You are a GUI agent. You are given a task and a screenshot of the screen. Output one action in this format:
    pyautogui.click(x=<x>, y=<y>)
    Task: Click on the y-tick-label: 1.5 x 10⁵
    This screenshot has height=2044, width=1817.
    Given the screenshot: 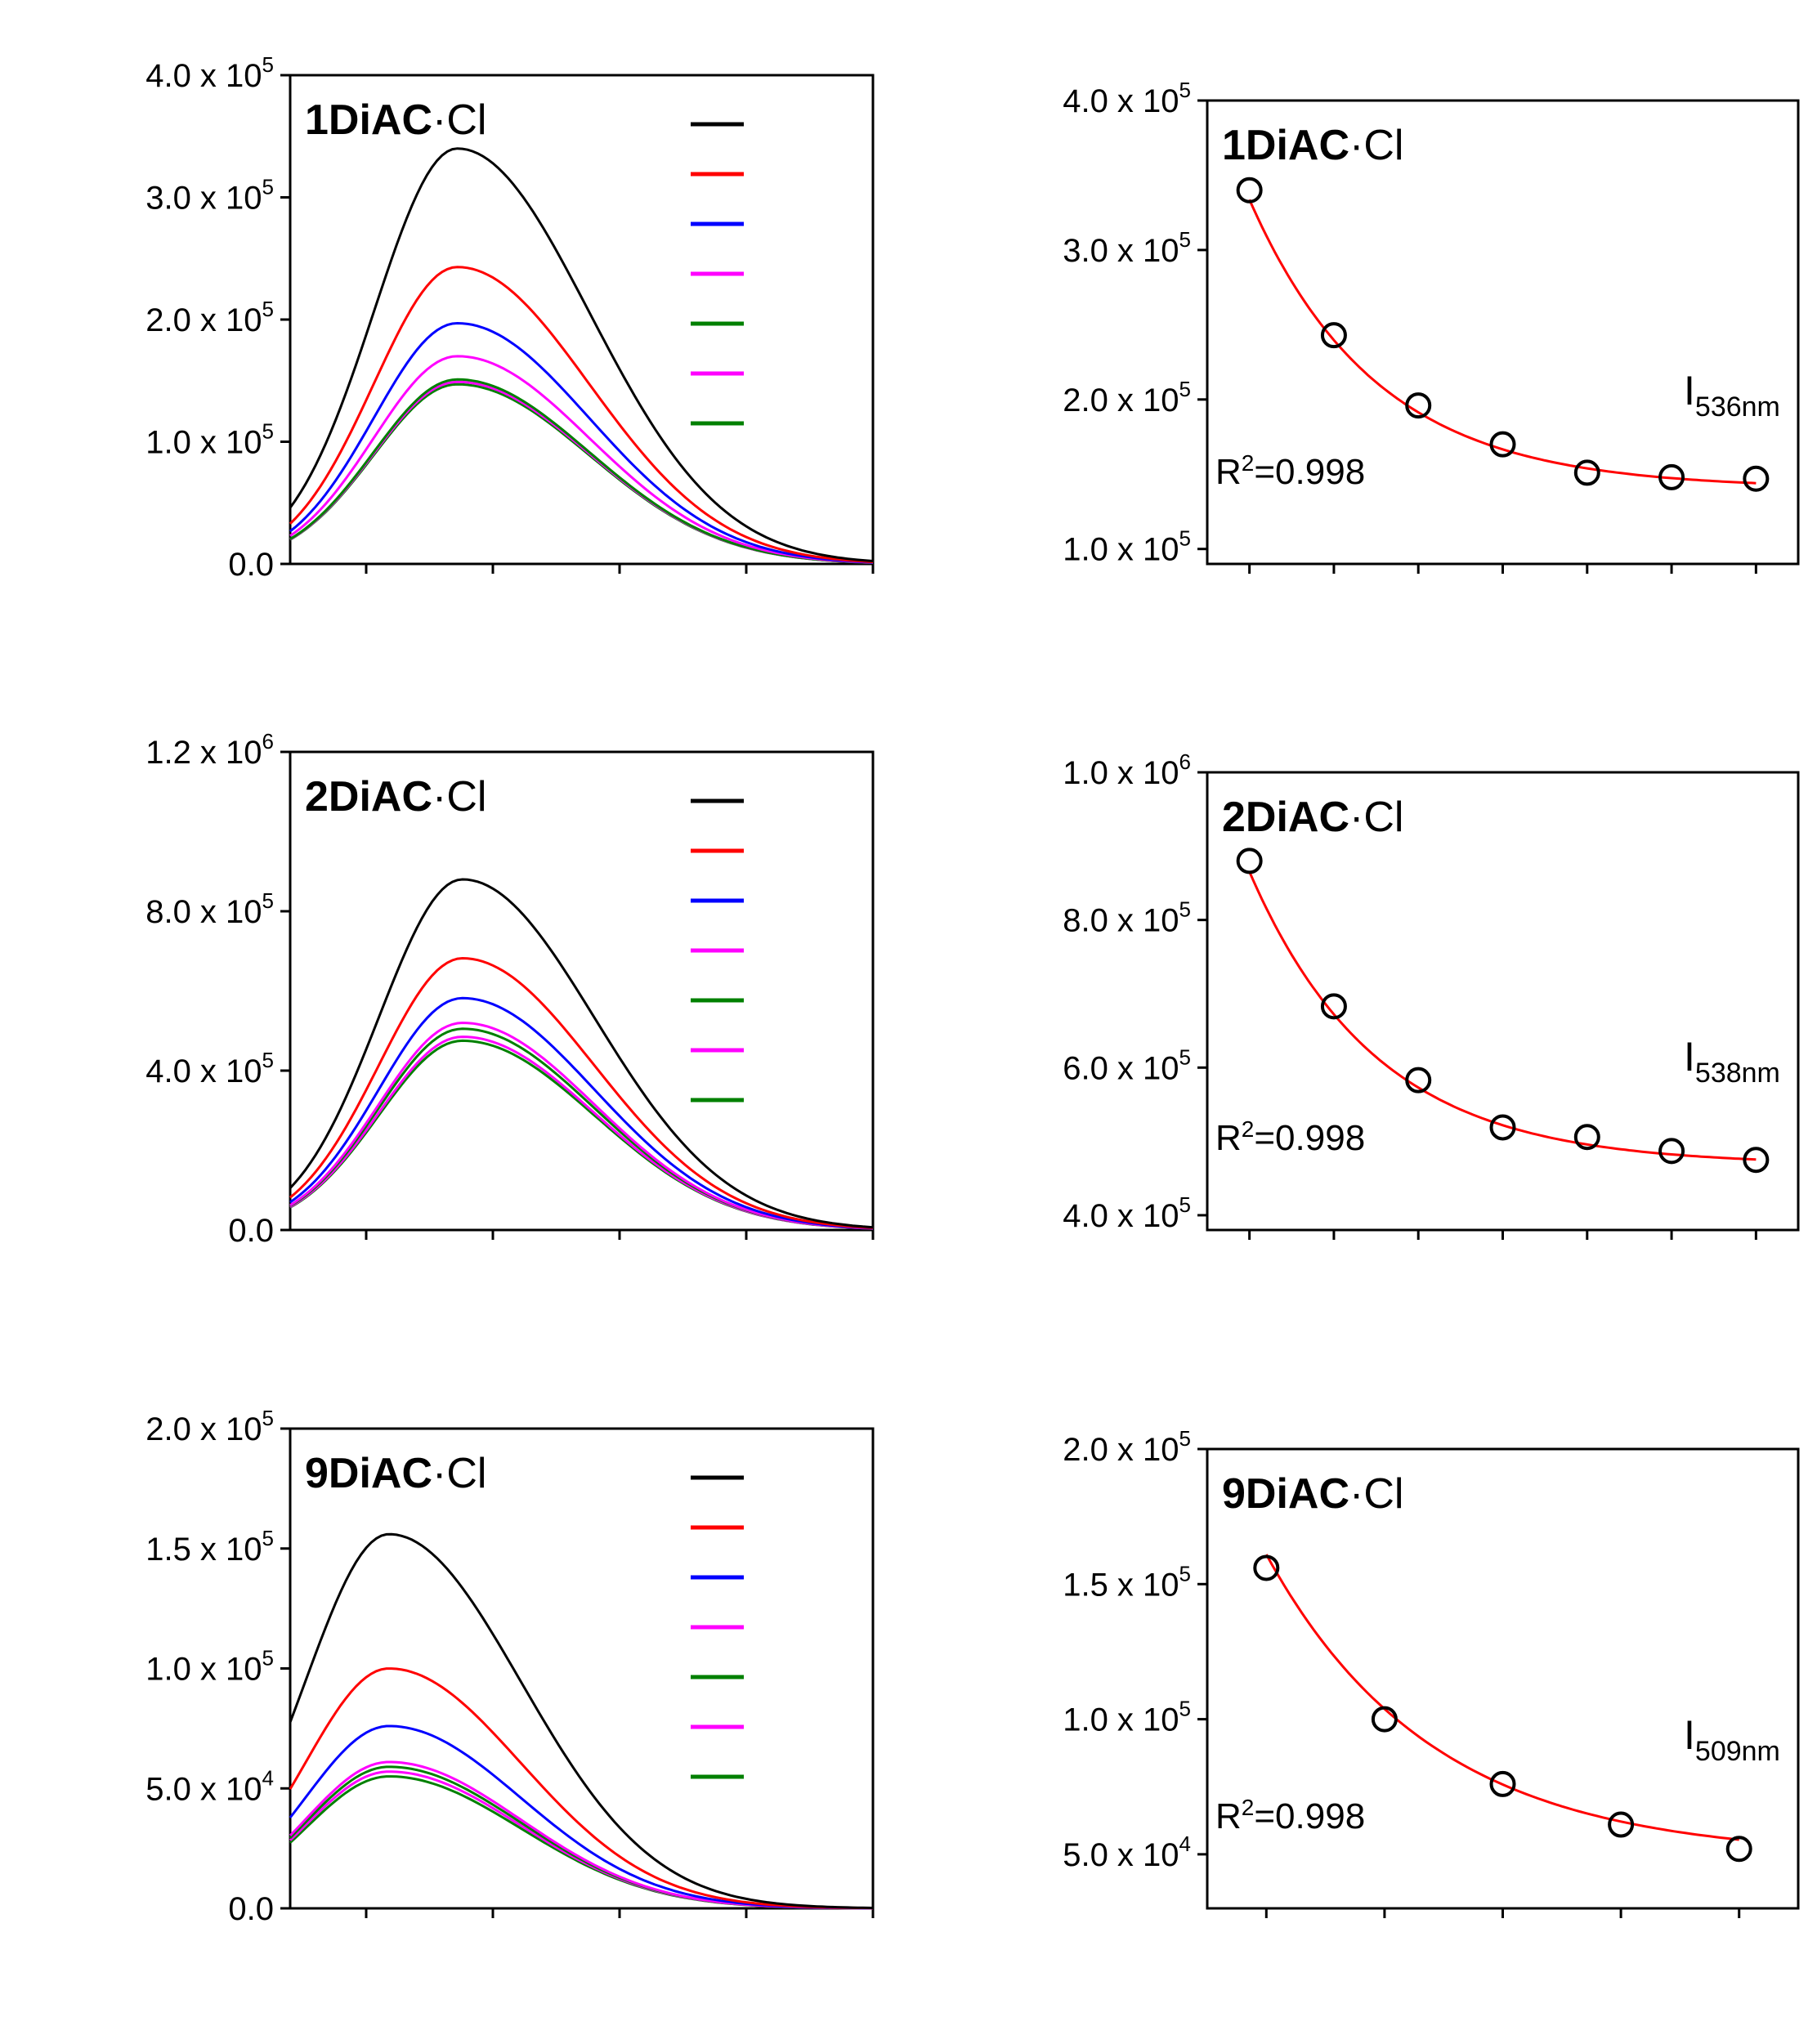 What is the action you would take?
    pyautogui.click(x=210, y=1547)
    